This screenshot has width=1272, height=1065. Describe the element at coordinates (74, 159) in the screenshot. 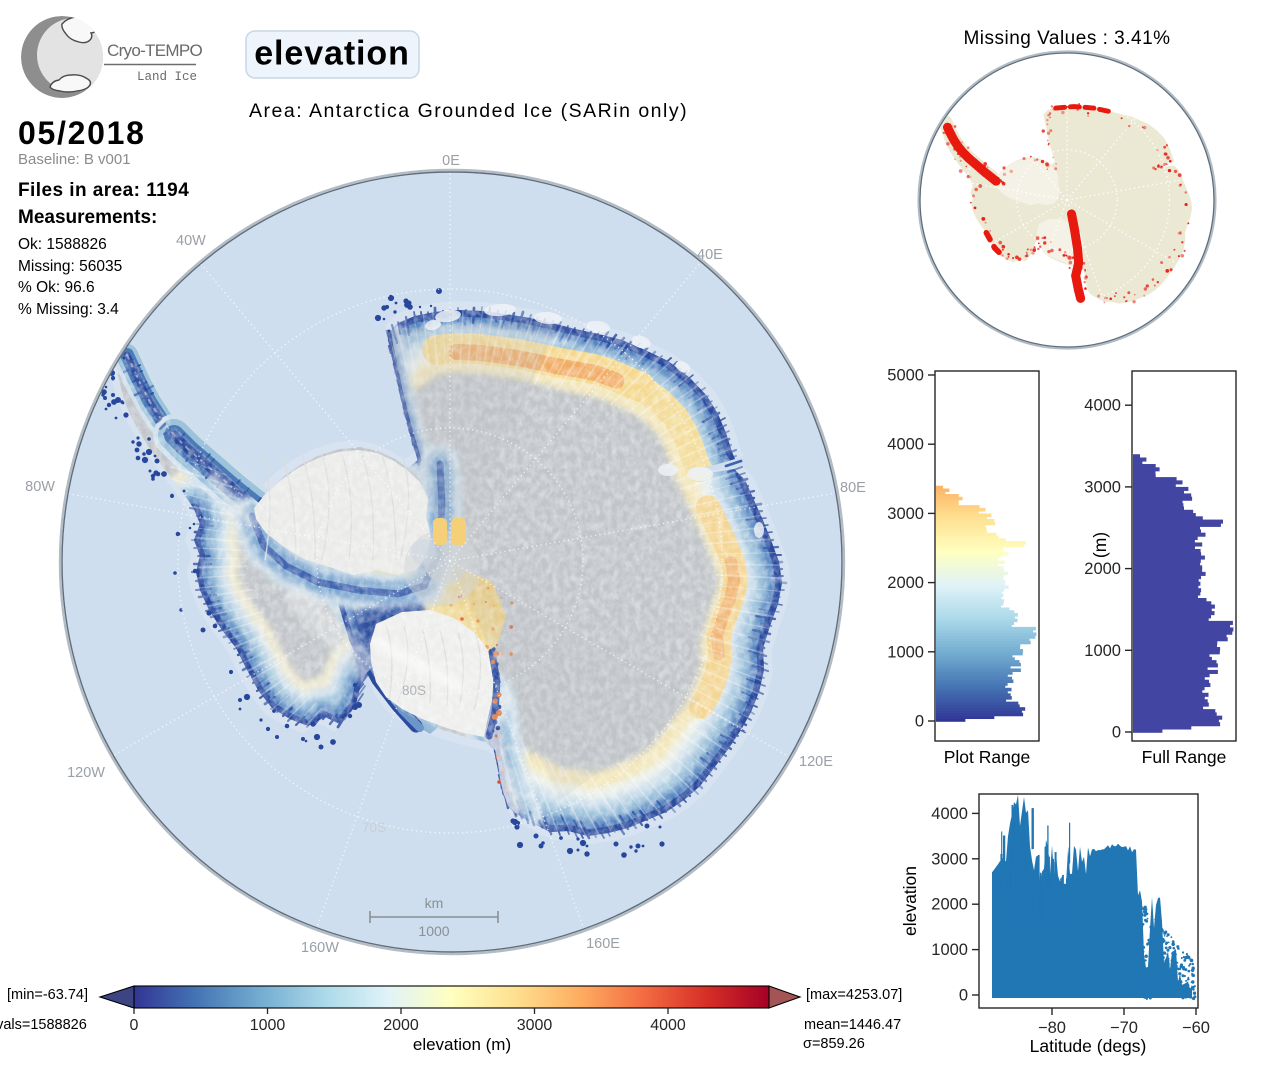

I see `svg-text: Baseline: B v001` at that location.